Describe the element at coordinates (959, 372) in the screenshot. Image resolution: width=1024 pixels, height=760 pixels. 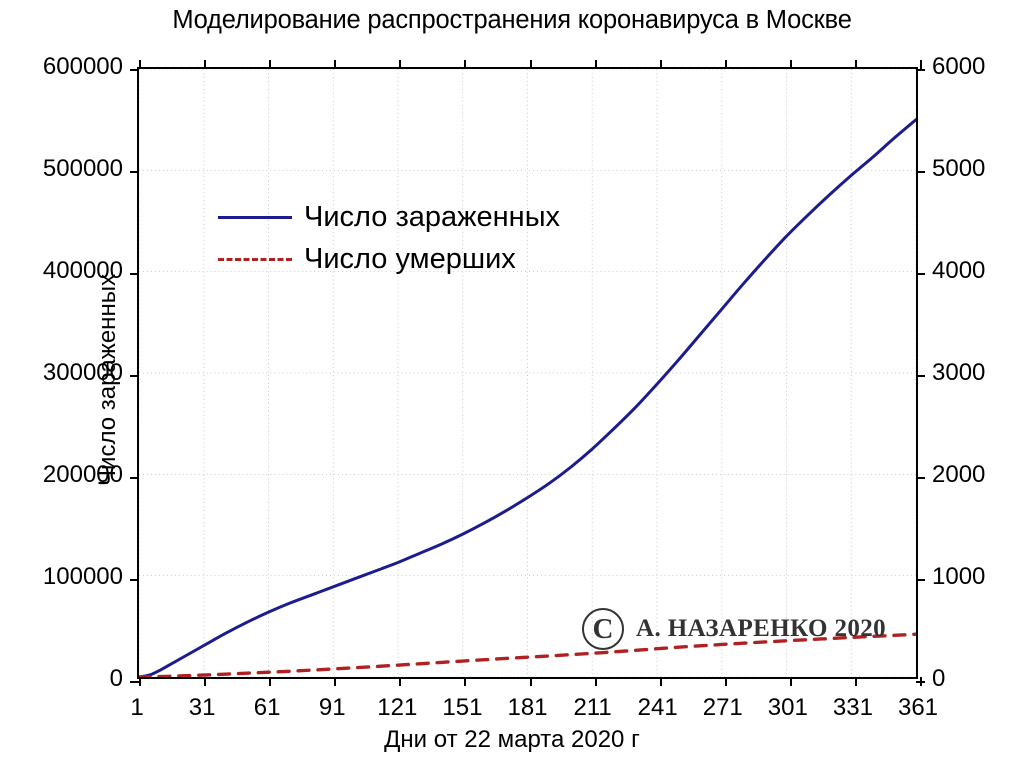
I see `y-tick-label-right: 3000` at that location.